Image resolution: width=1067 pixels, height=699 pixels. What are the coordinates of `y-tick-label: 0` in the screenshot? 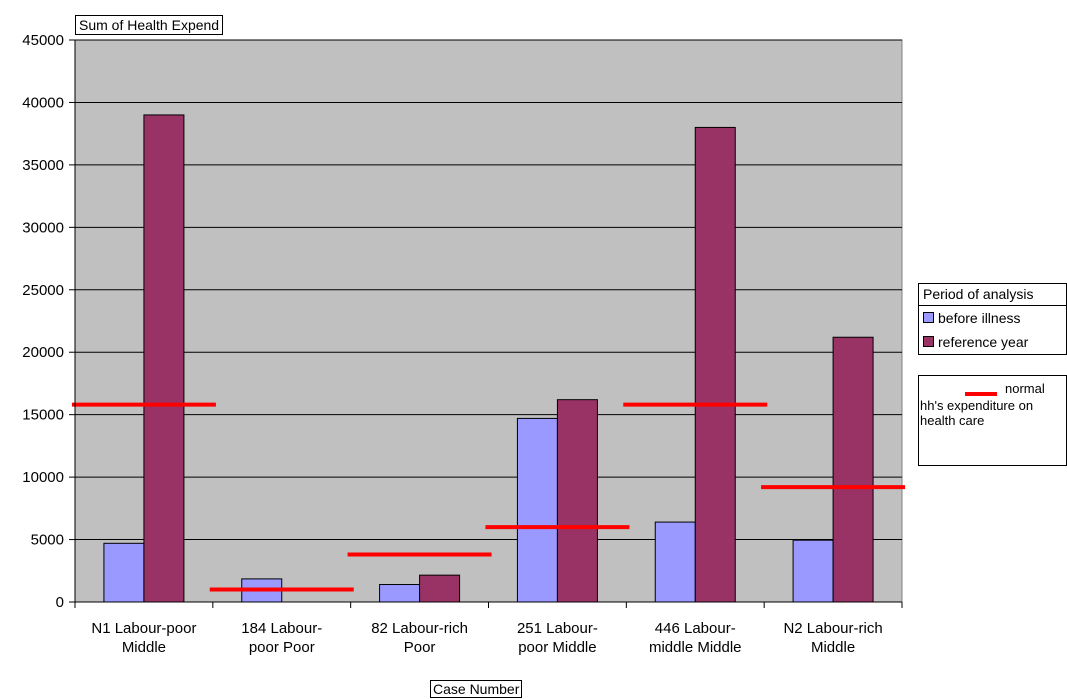 It's located at (60, 602).